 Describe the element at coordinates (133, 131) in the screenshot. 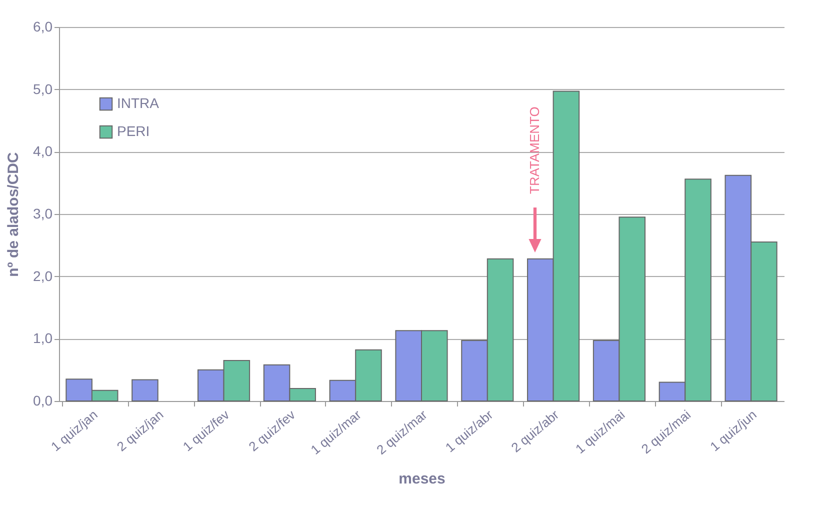

I see `legend-label: PERI` at that location.